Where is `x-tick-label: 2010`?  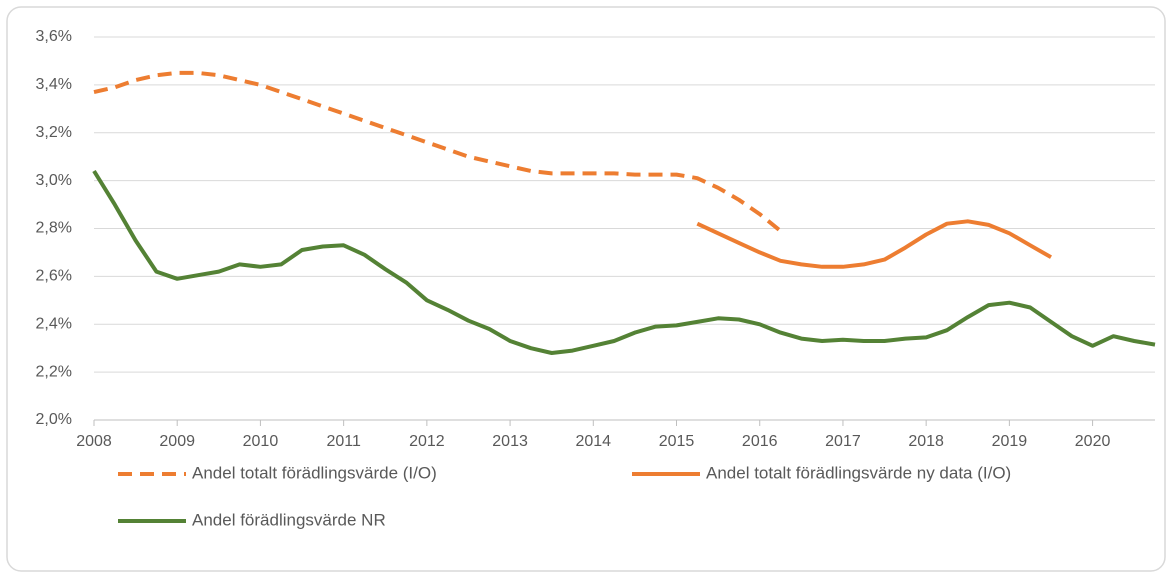 x-tick-label: 2010 is located at coordinates (261, 441).